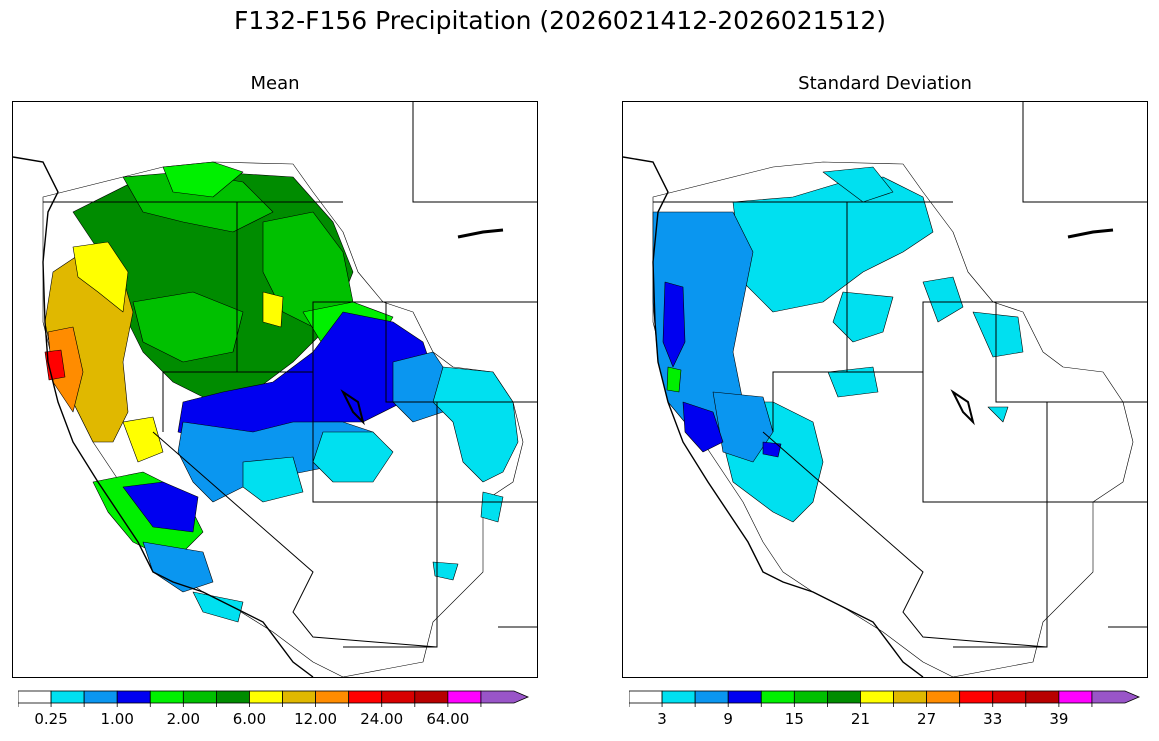  Describe the element at coordinates (927, 719) in the screenshot. I see `colorbar-tick-label: 27` at that location.